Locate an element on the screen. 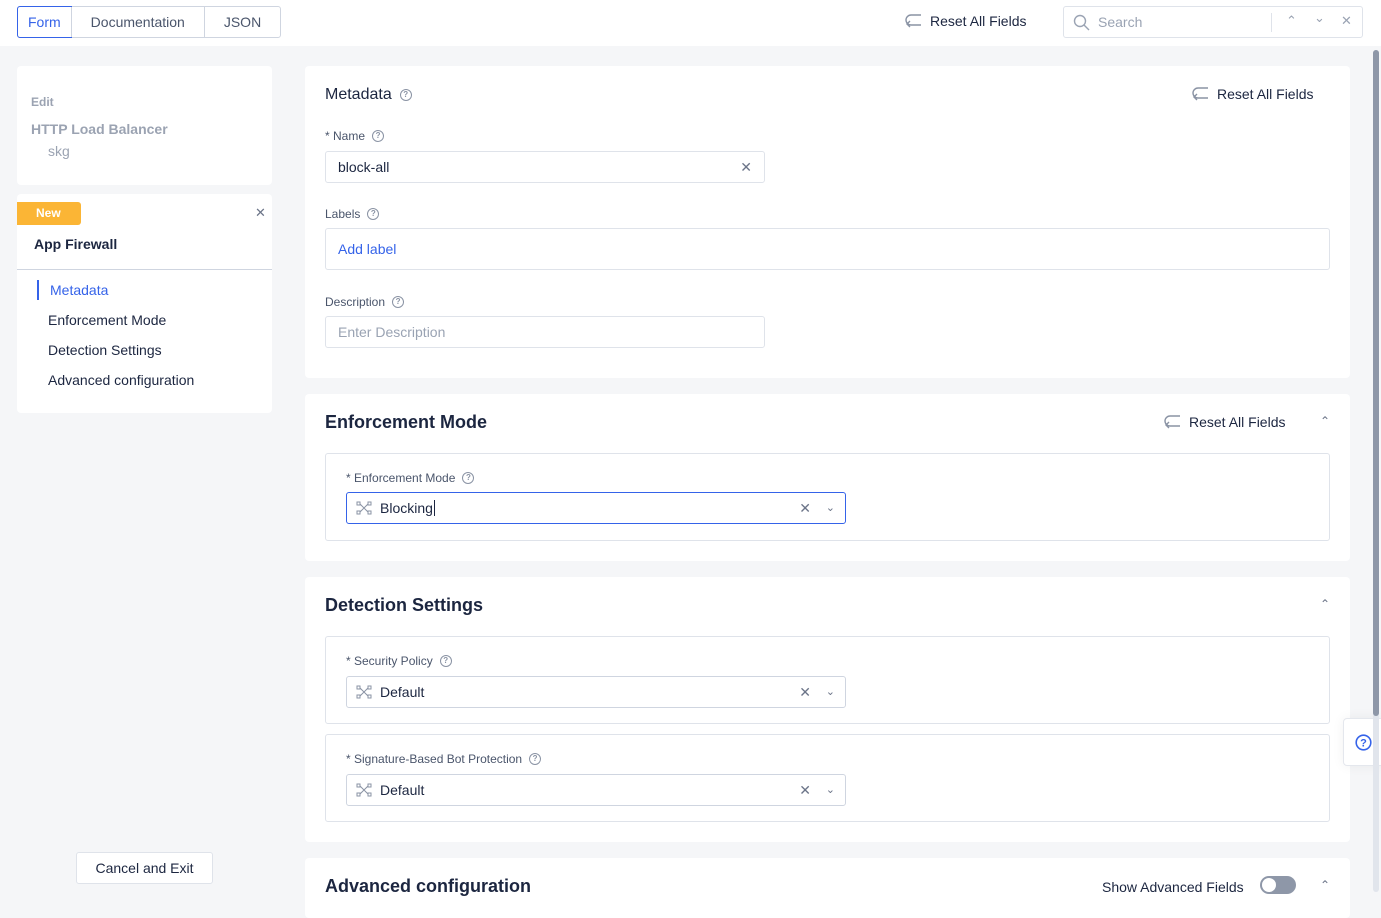 The height and width of the screenshot is (918, 1381). field-box: * Security Policy? Default ✕ ⌄ is located at coordinates (827, 680).